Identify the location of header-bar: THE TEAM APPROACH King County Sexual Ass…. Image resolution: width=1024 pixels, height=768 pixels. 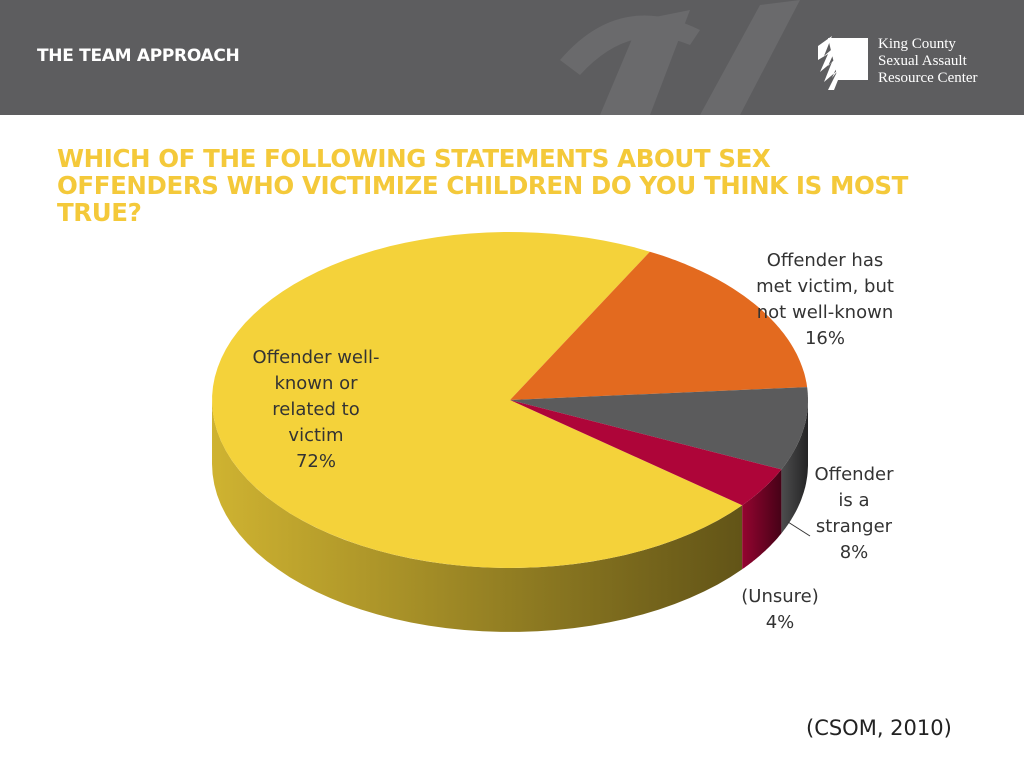
(512, 57).